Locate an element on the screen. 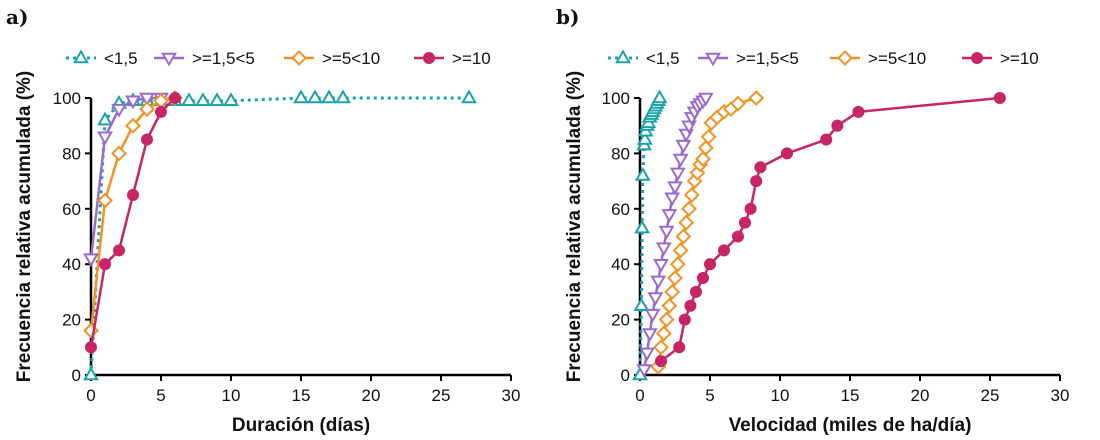 The height and width of the screenshot is (440, 1100). y-tick-label: 40 is located at coordinates (620, 264).